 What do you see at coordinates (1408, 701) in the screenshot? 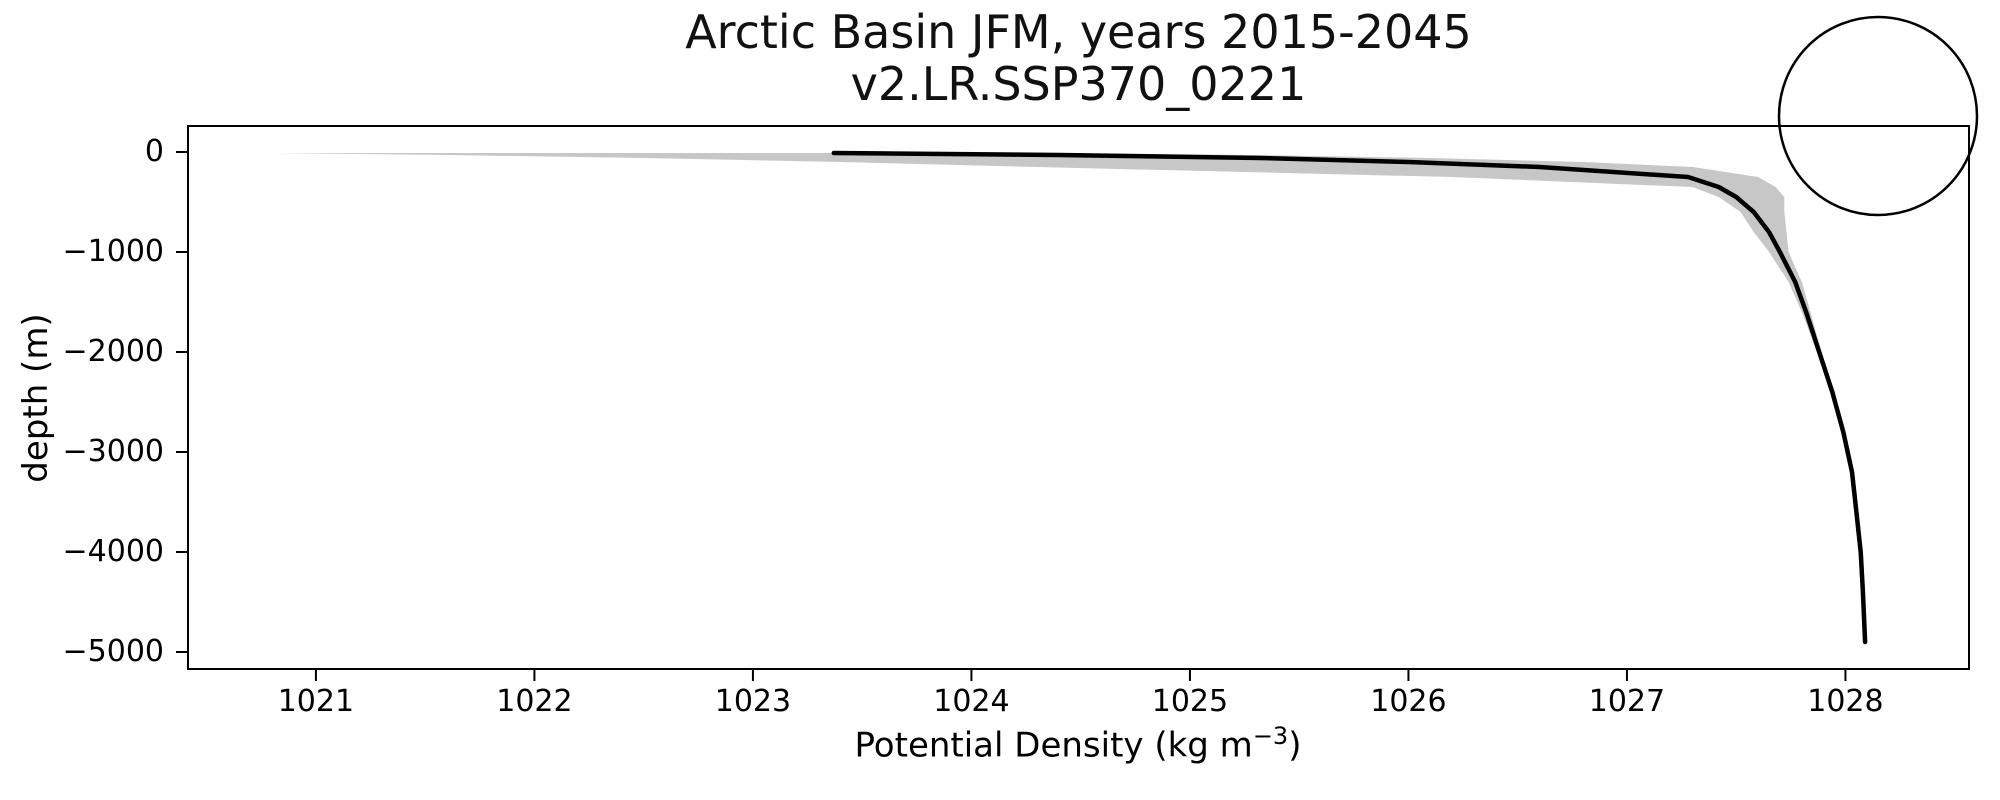
I see `x-tick-label: 1026` at bounding box center [1408, 701].